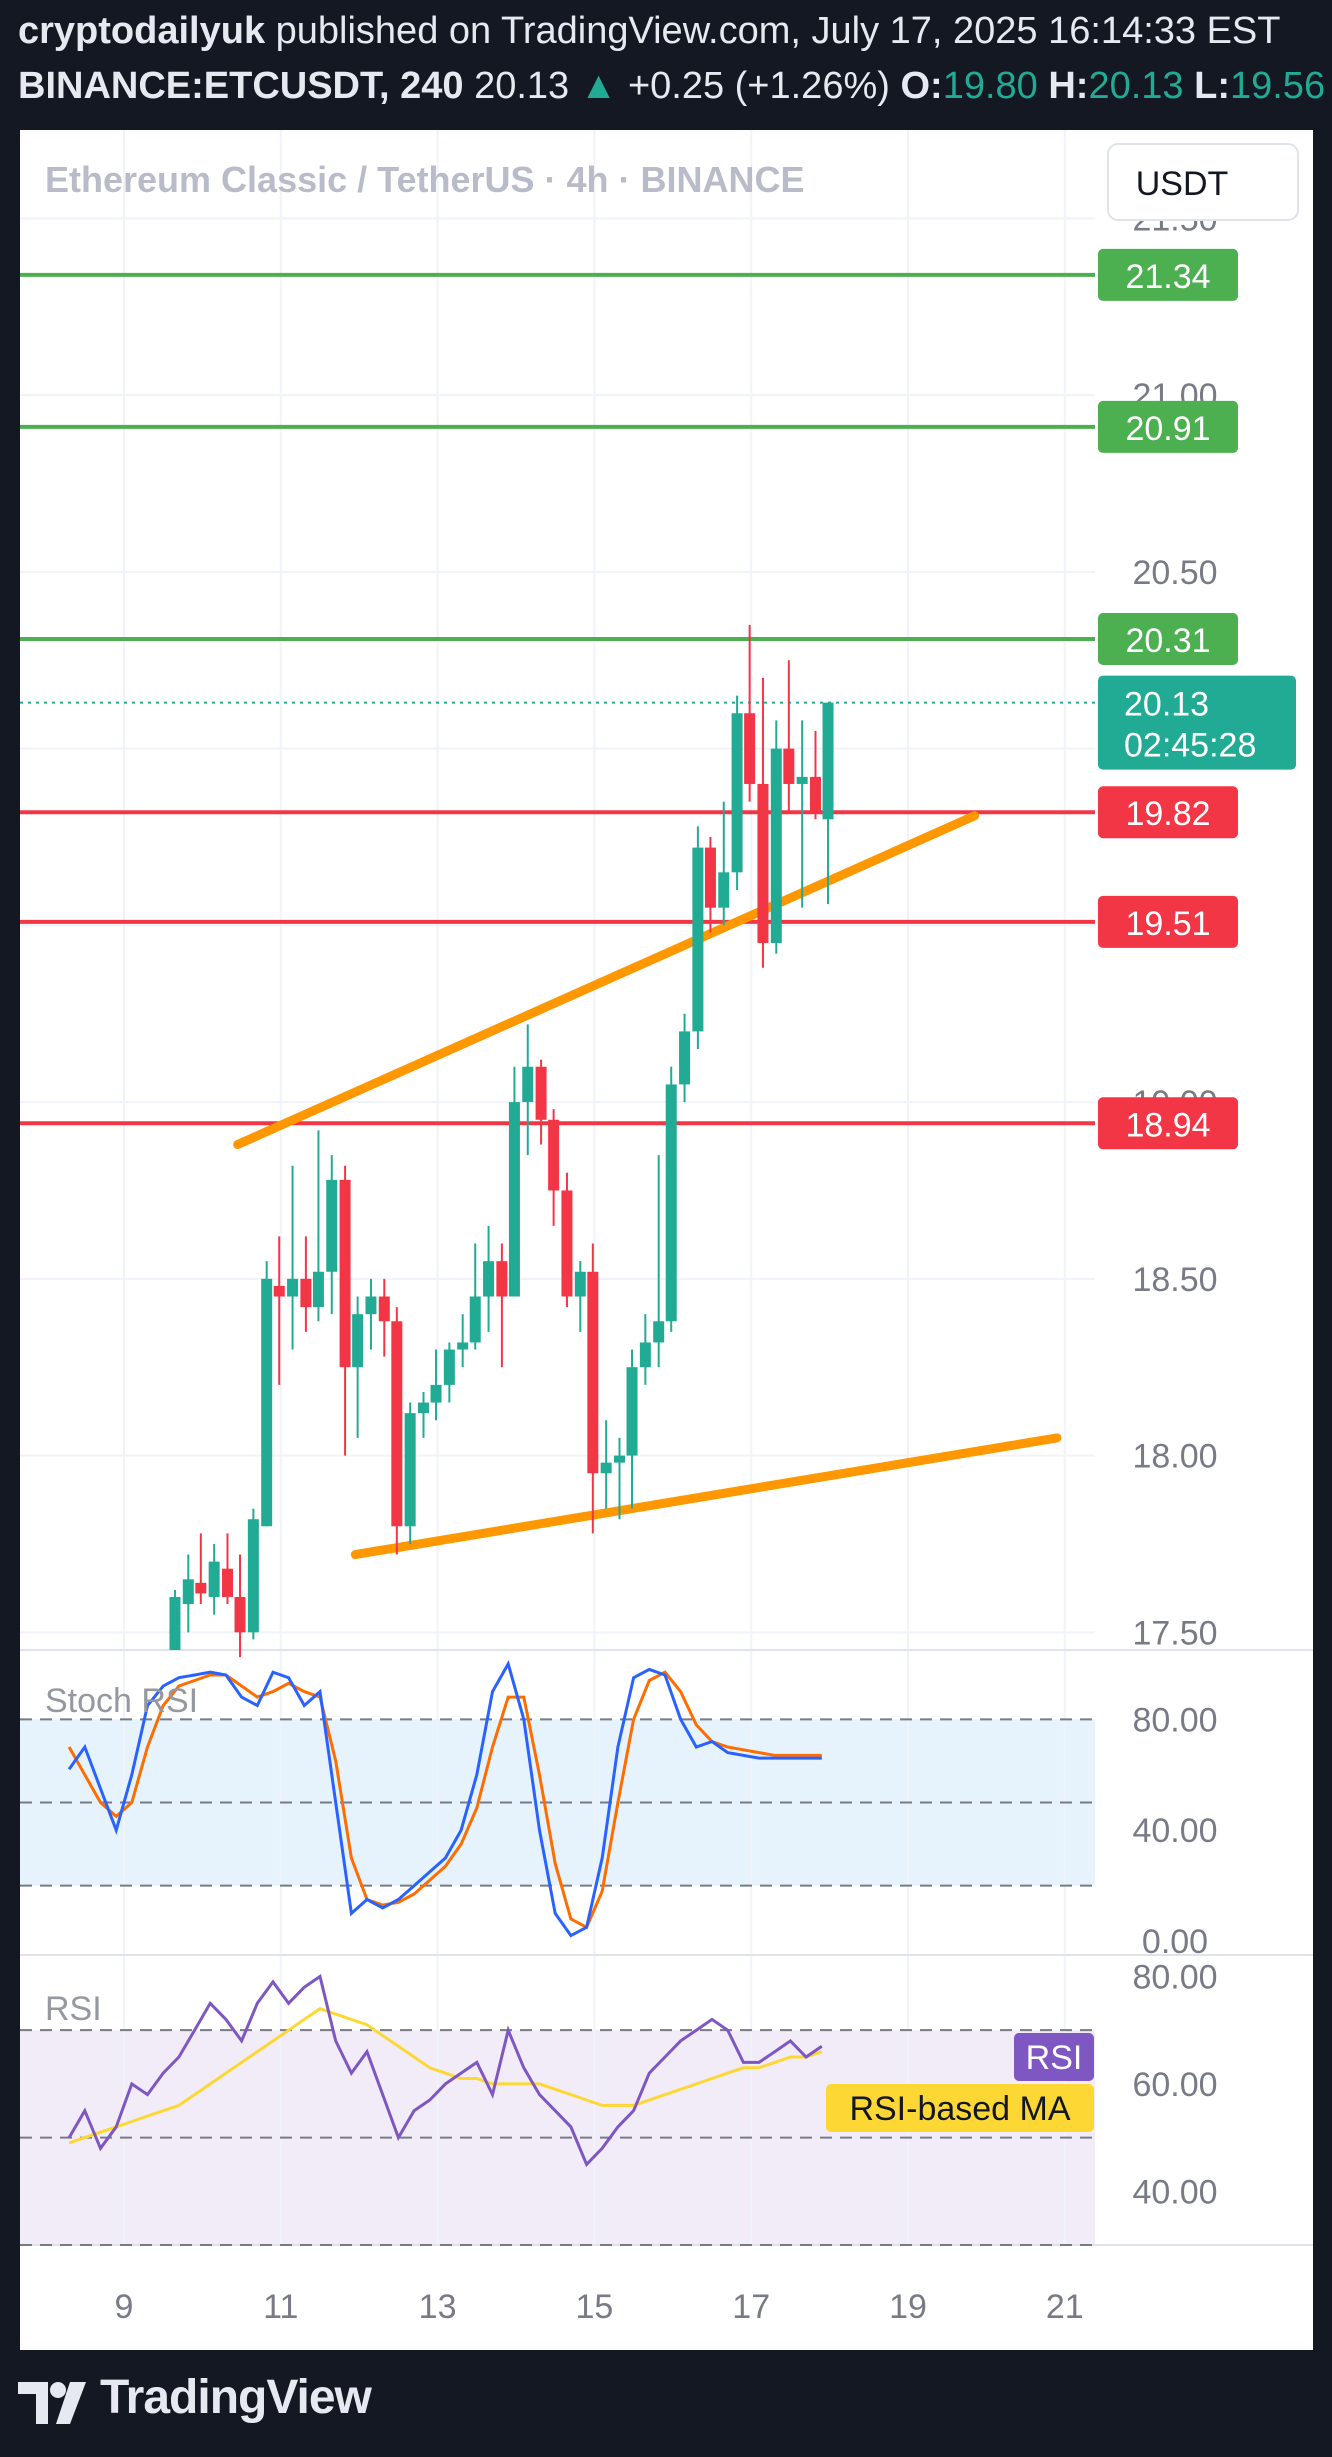 The image size is (1332, 2457). What do you see at coordinates (52, 2403) in the screenshot?
I see `tradingview-logo-icon` at bounding box center [52, 2403].